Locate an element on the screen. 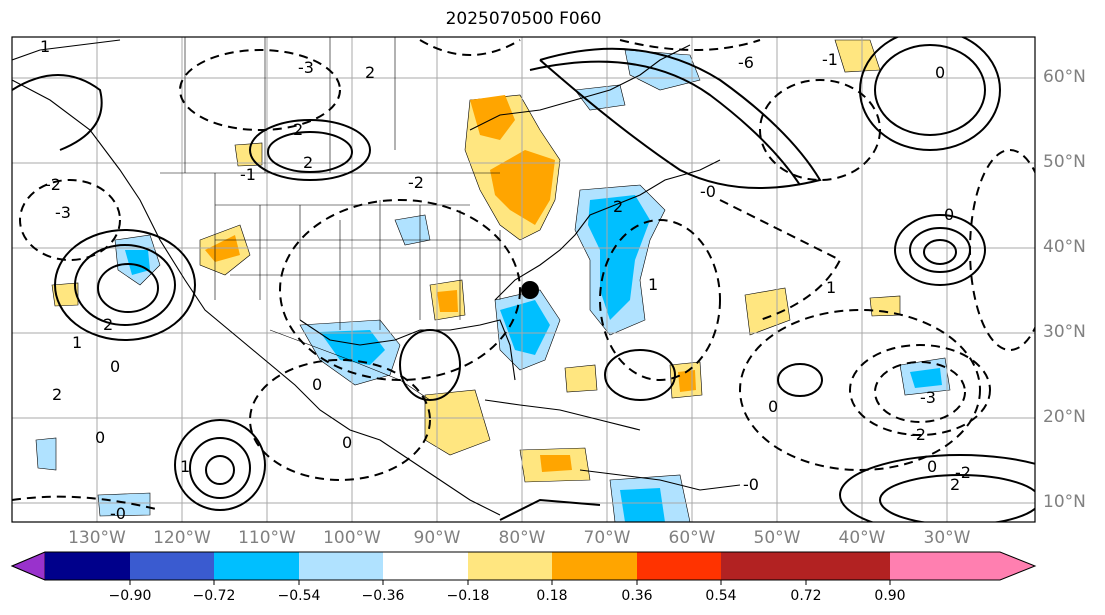 This screenshot has width=1105, height=615. colorbar-tick-label: −0.36 is located at coordinates (383, 596).